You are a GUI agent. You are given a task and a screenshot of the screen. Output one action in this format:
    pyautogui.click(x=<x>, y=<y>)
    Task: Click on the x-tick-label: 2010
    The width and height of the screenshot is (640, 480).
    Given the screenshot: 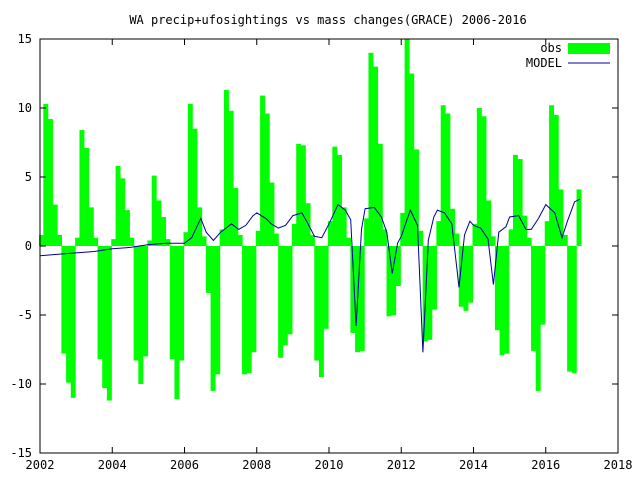 What is the action you would take?
    pyautogui.click(x=329, y=465)
    